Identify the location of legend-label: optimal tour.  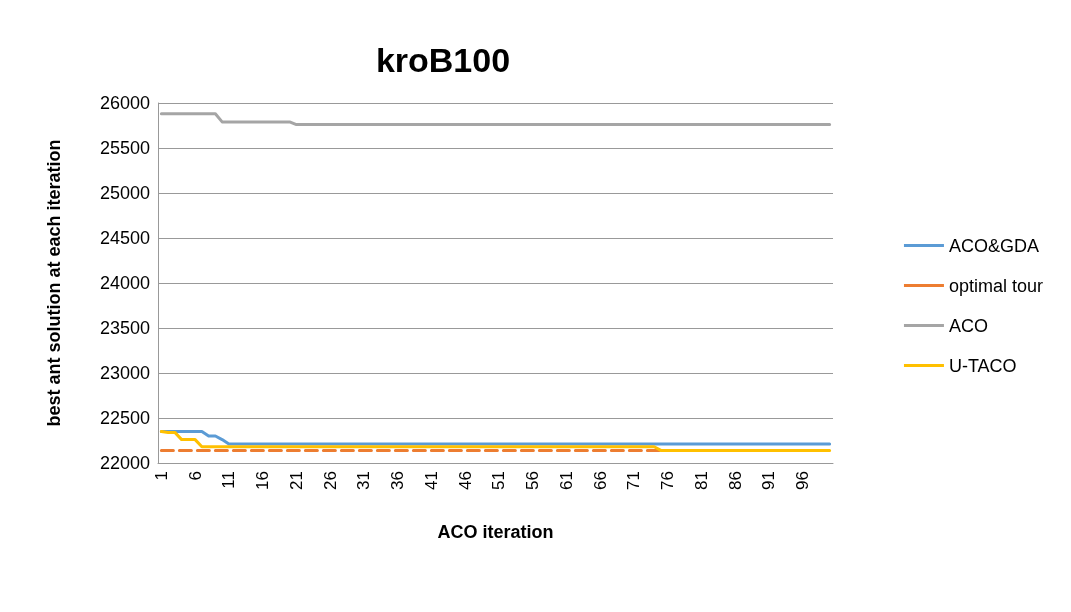
(996, 285).